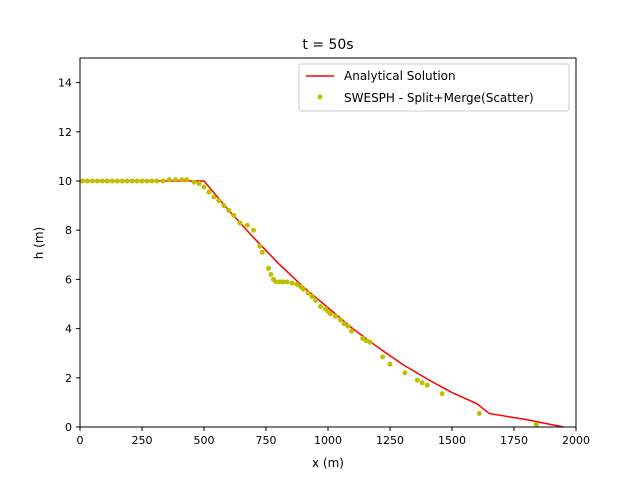  Describe the element at coordinates (576, 440) in the screenshot. I see `x-tick-label: 2000` at that location.